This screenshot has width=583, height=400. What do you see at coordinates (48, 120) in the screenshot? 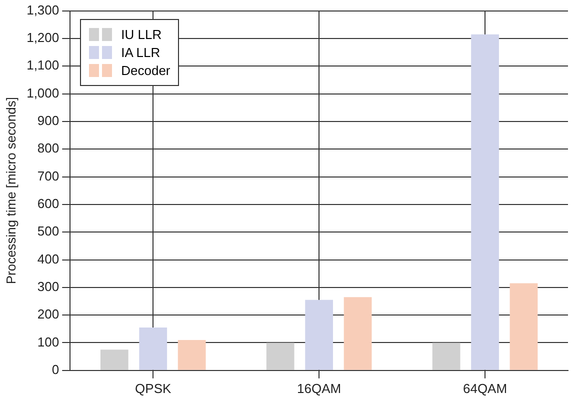
I see `y-tick-label: 900` at bounding box center [48, 120].